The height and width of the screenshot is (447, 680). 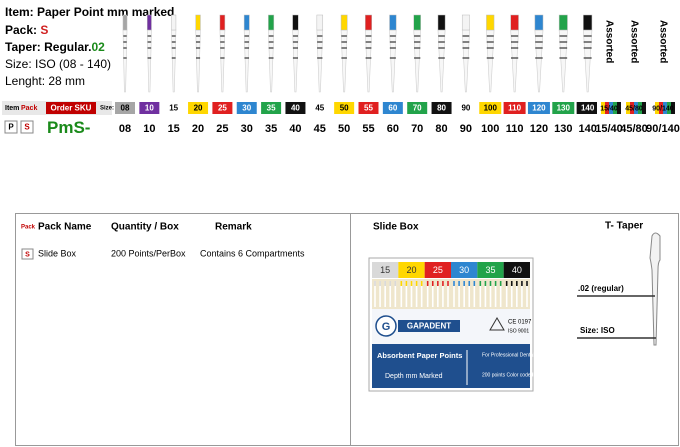 What do you see at coordinates (588, 108) in the screenshot?
I see `size-chip-label: 140` at bounding box center [588, 108].